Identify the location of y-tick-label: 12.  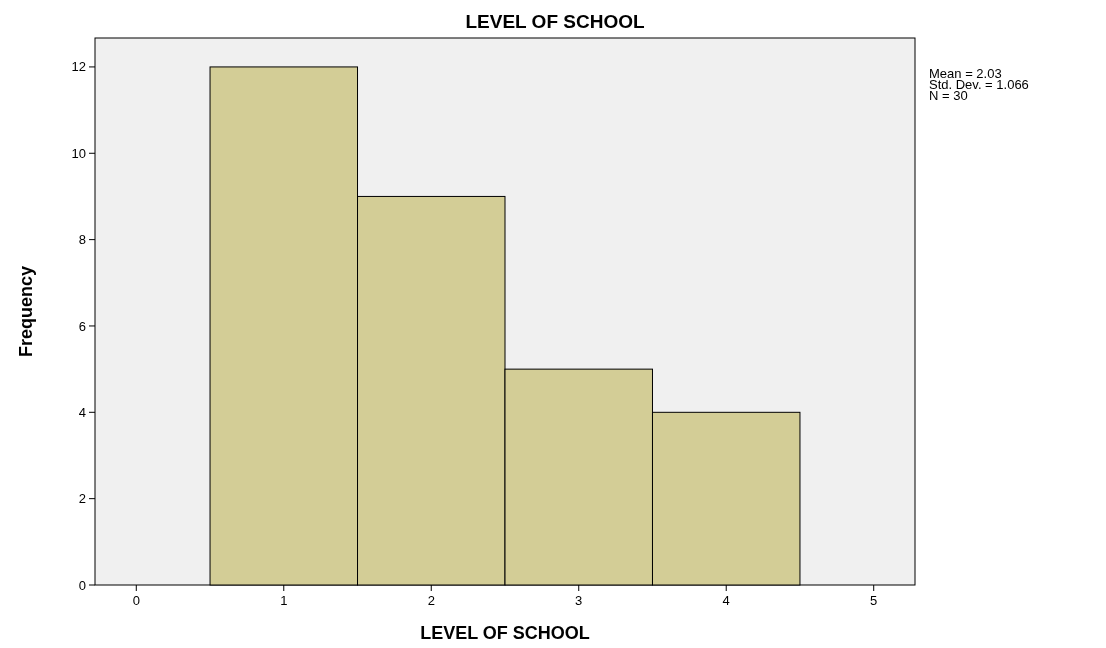
(78, 67).